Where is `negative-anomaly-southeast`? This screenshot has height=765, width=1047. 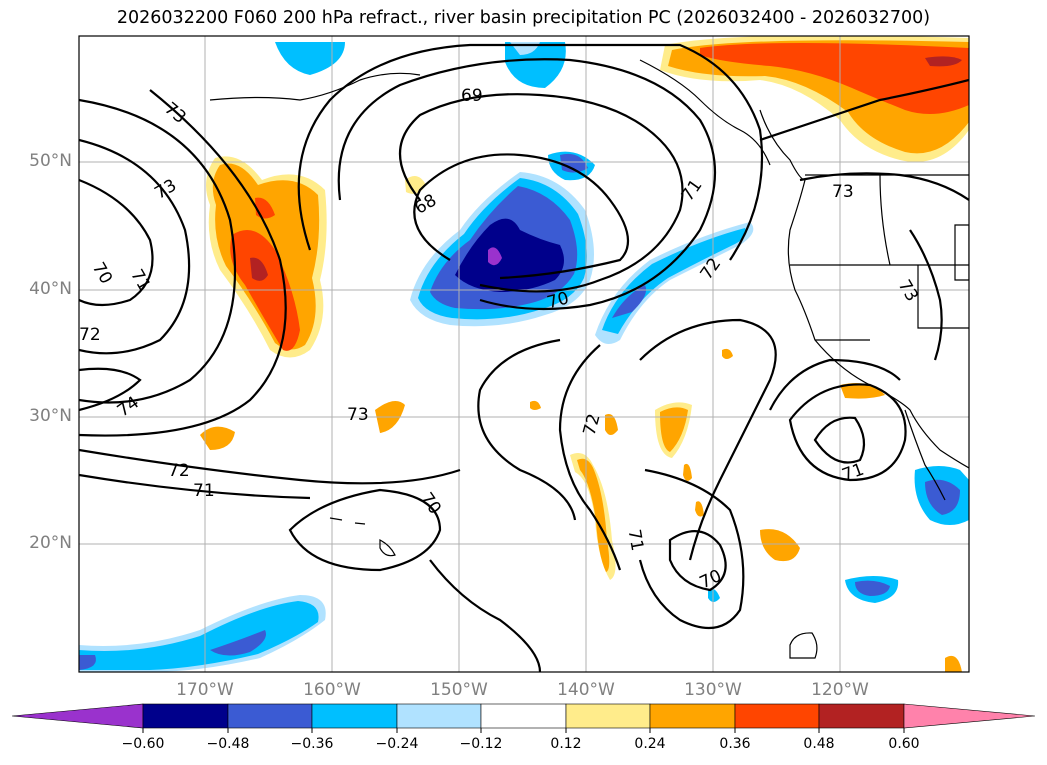
negative-anomaly-southeast is located at coordinates (838, 534).